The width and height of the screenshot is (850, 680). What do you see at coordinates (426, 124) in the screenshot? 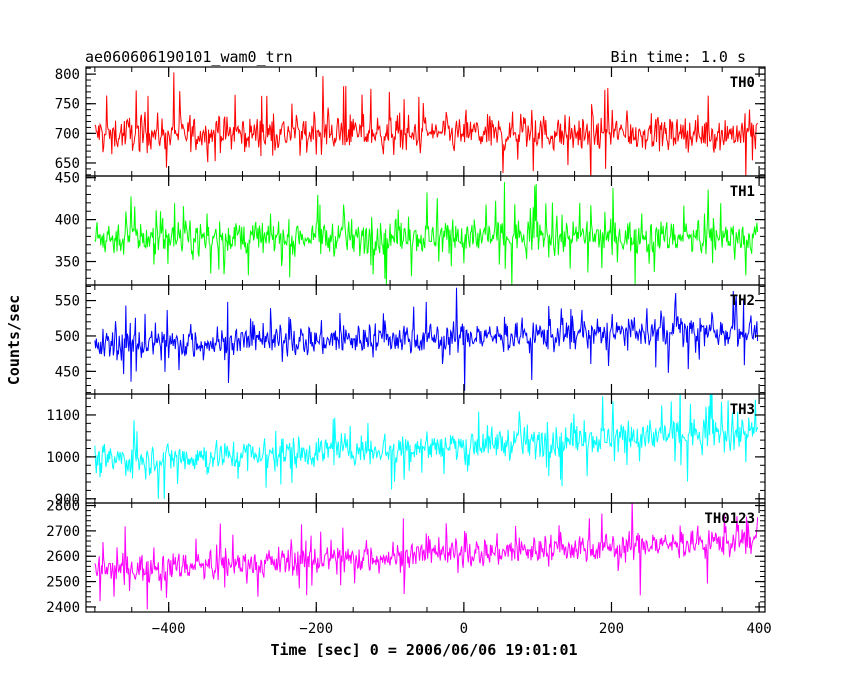
I see `series-line-th0` at bounding box center [426, 124].